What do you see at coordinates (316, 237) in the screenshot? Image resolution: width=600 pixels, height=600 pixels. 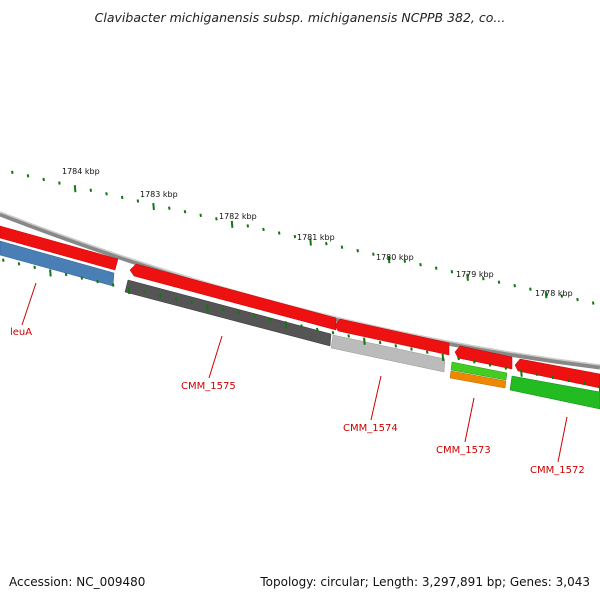 I see `kbp-label-1781: 1781 kbp` at bounding box center [316, 237].